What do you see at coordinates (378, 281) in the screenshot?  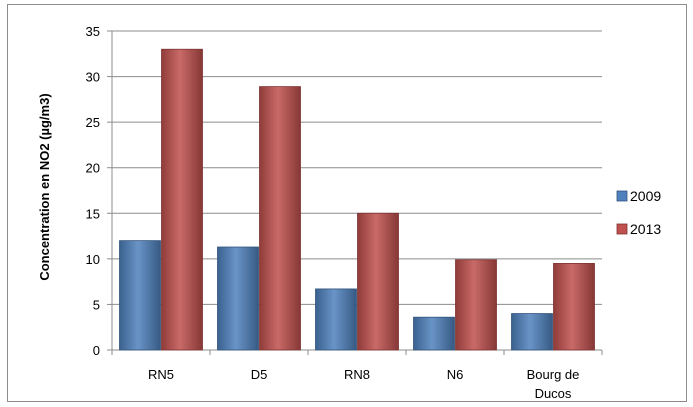 I see `bar-2013-rn8` at bounding box center [378, 281].